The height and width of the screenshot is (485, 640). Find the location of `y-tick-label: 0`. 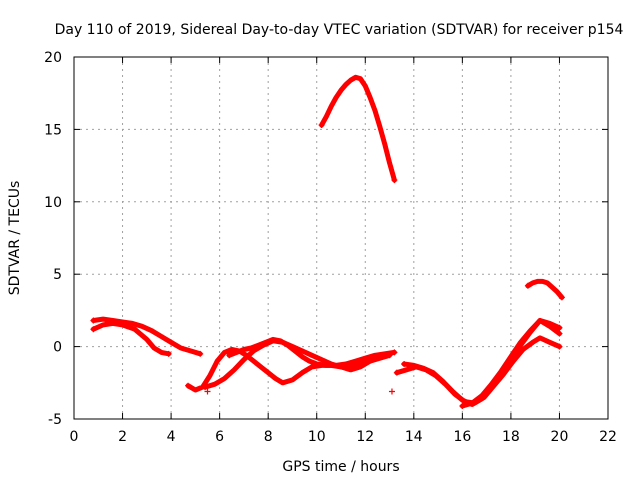

y-tick-label: 0 is located at coordinates (57, 348).